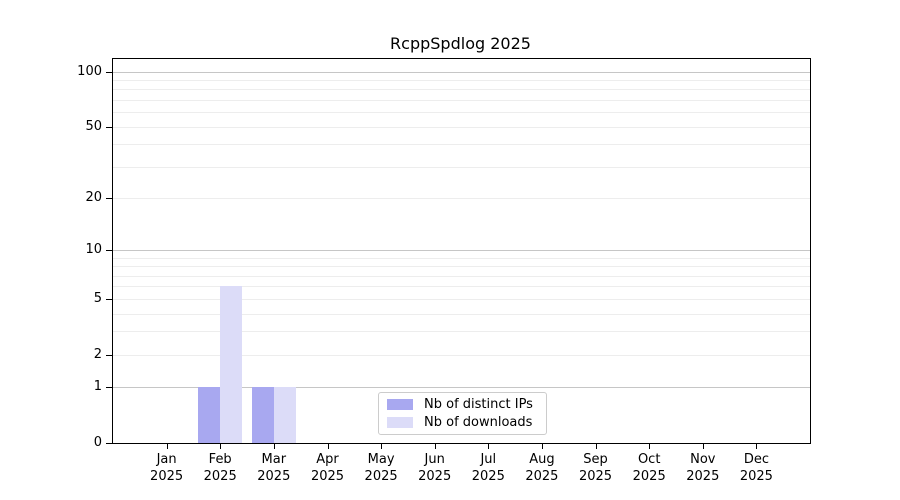  What do you see at coordinates (478, 422) in the screenshot?
I see `legend-label-downloads: Nb of downloads` at bounding box center [478, 422].